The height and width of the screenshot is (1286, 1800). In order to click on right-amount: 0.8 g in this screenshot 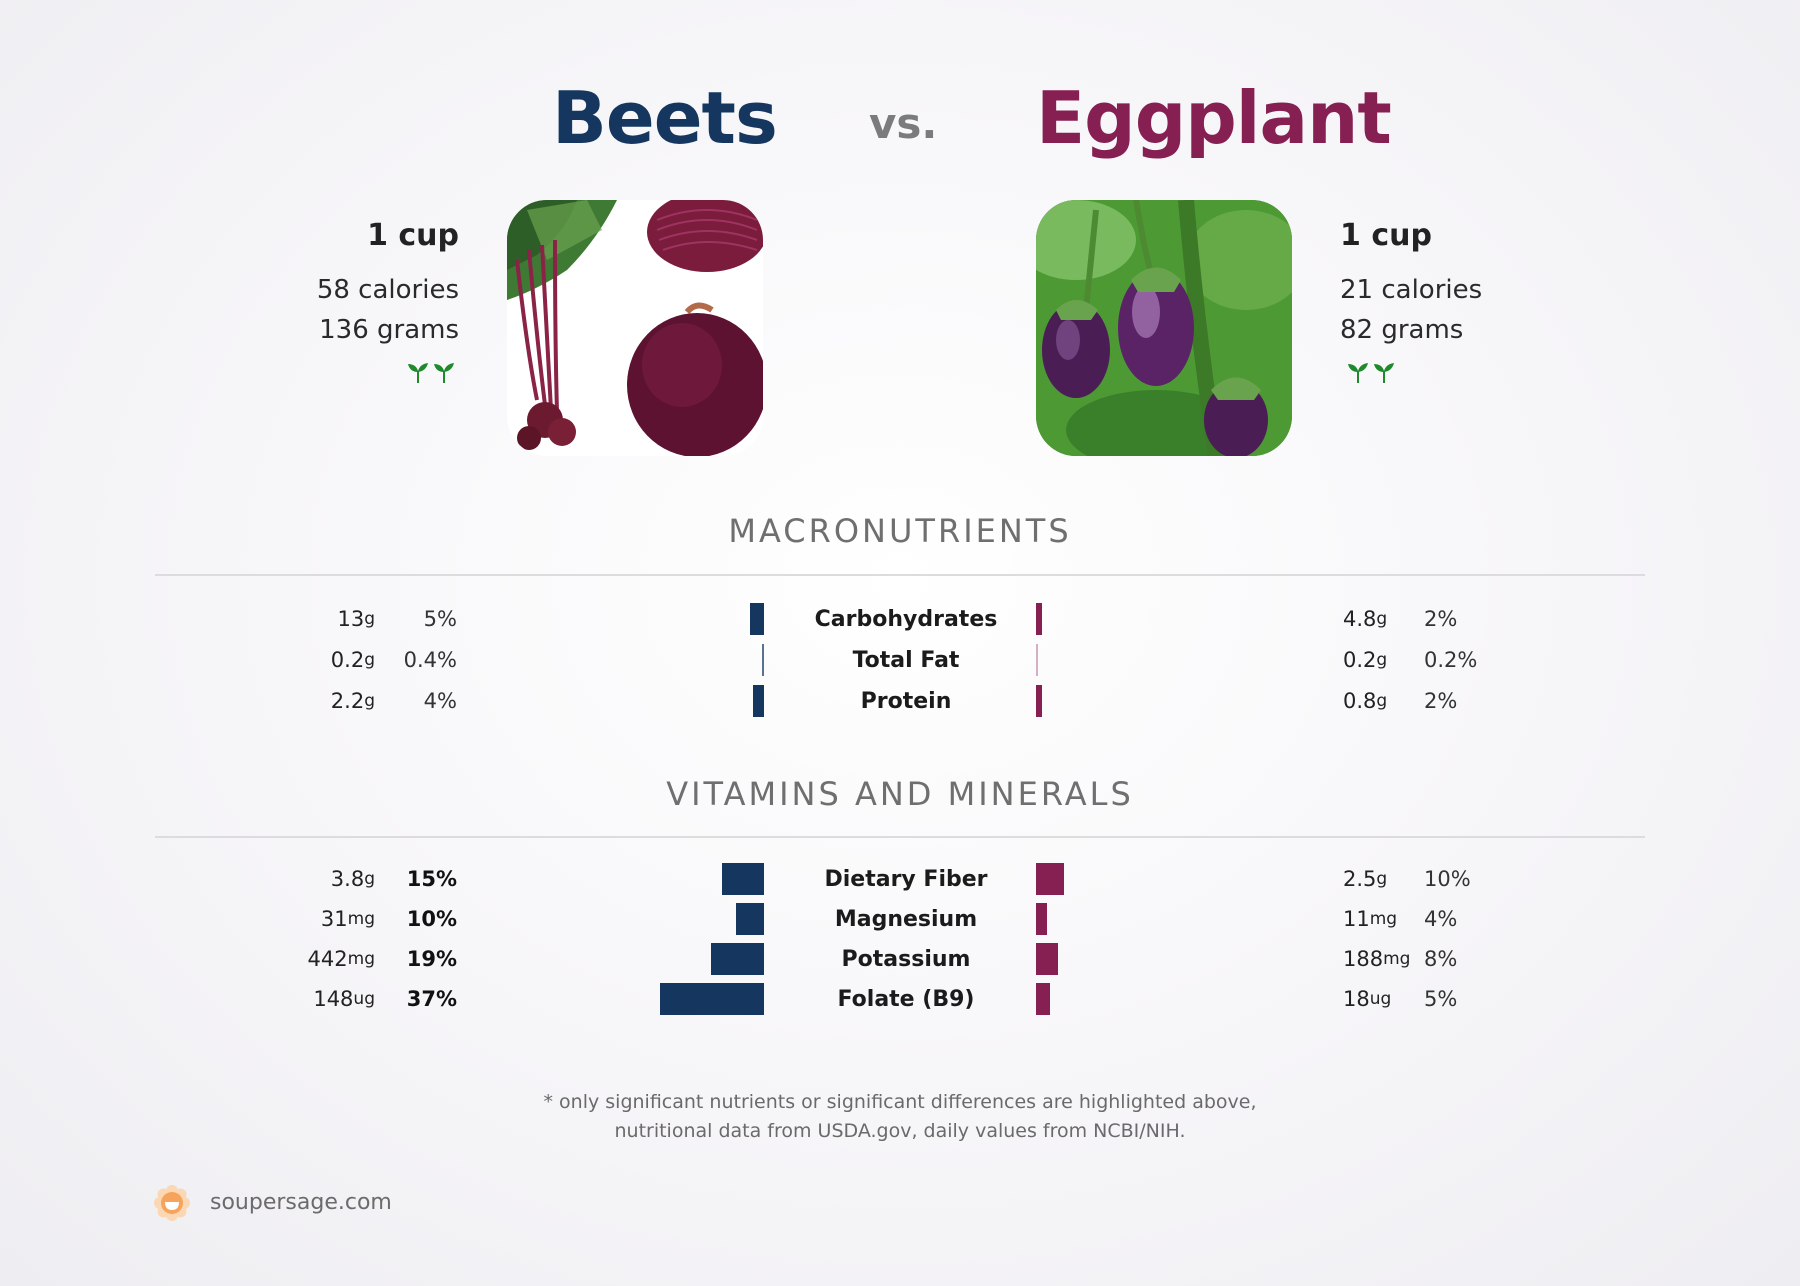, I will do `click(1365, 701)`.